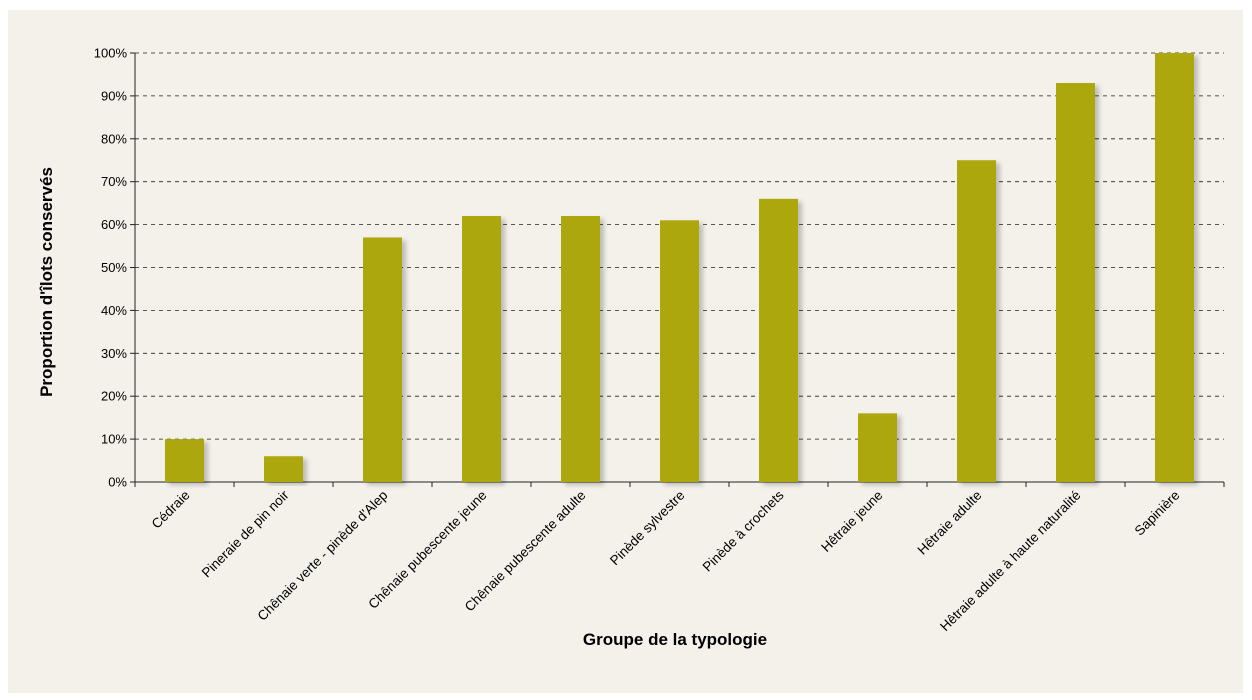 The image size is (1252, 700). I want to click on y-tick-label: 50%, so click(114, 267).